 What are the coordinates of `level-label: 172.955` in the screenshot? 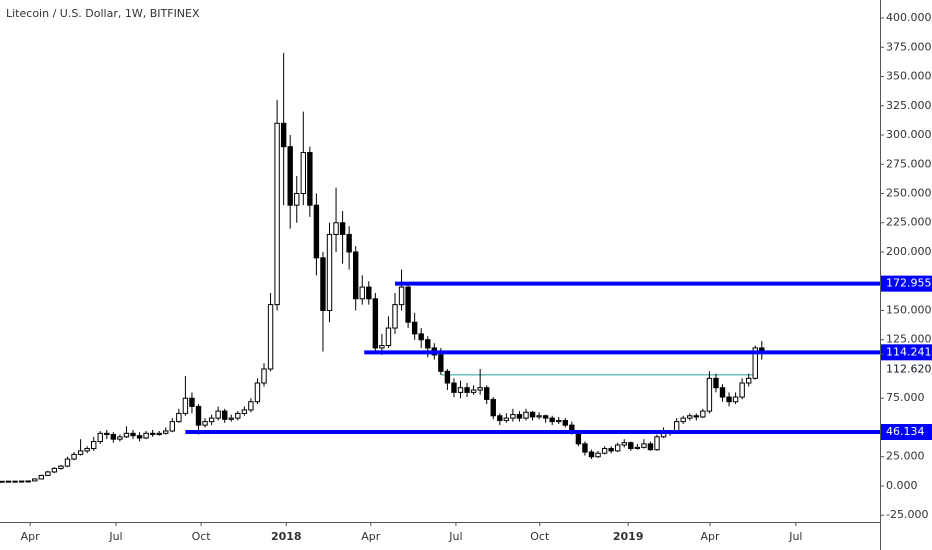 It's located at (909, 283).